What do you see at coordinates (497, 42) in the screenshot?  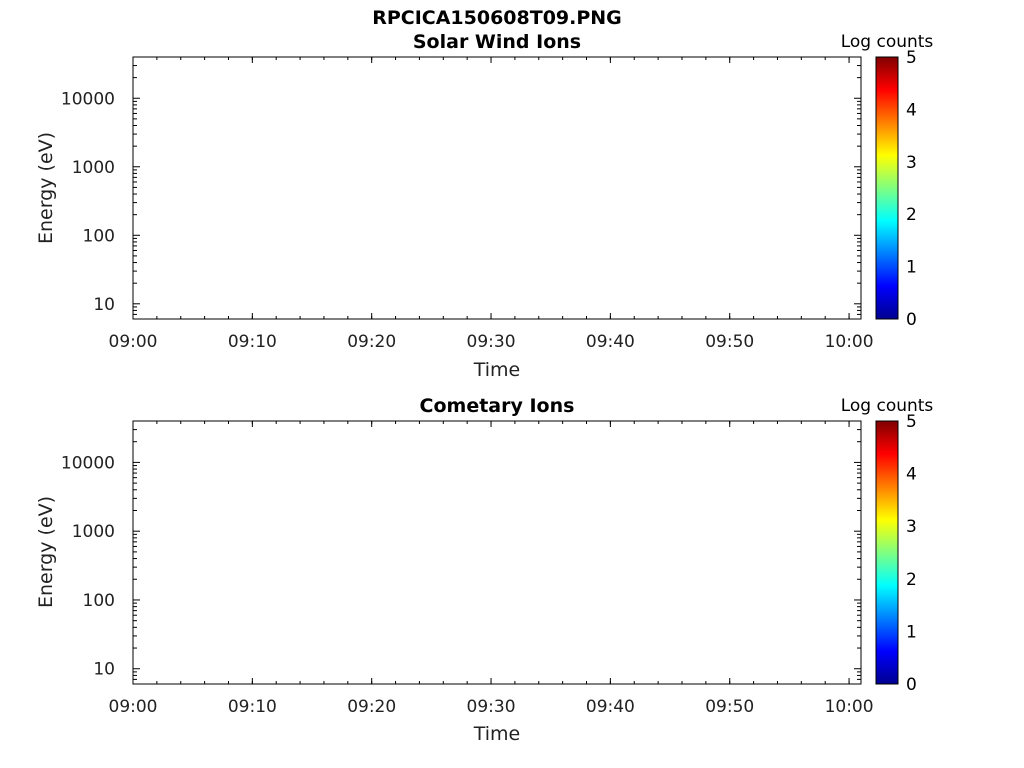 I see `panel-title: Solar Wind Ions` at bounding box center [497, 42].